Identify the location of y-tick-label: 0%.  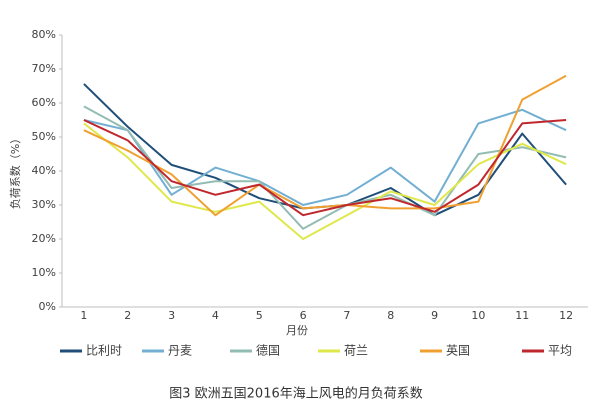
(47, 306).